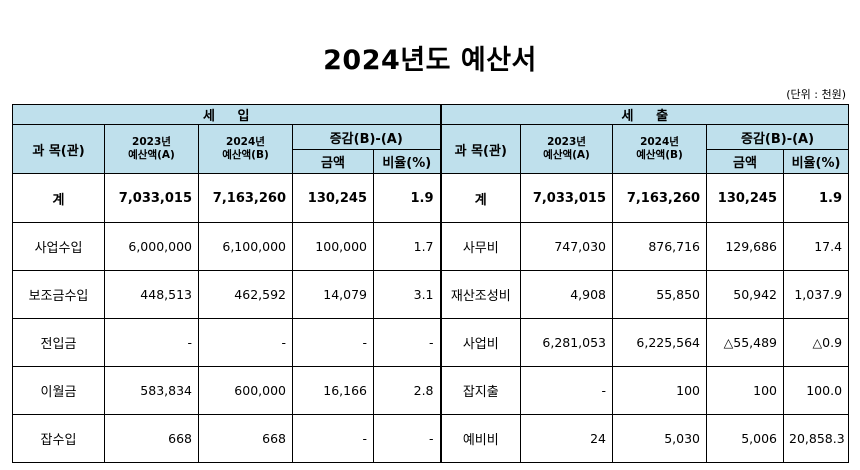 The height and width of the screenshot is (470, 860). I want to click on expense-ratio: 20,858.3, so click(816, 438).